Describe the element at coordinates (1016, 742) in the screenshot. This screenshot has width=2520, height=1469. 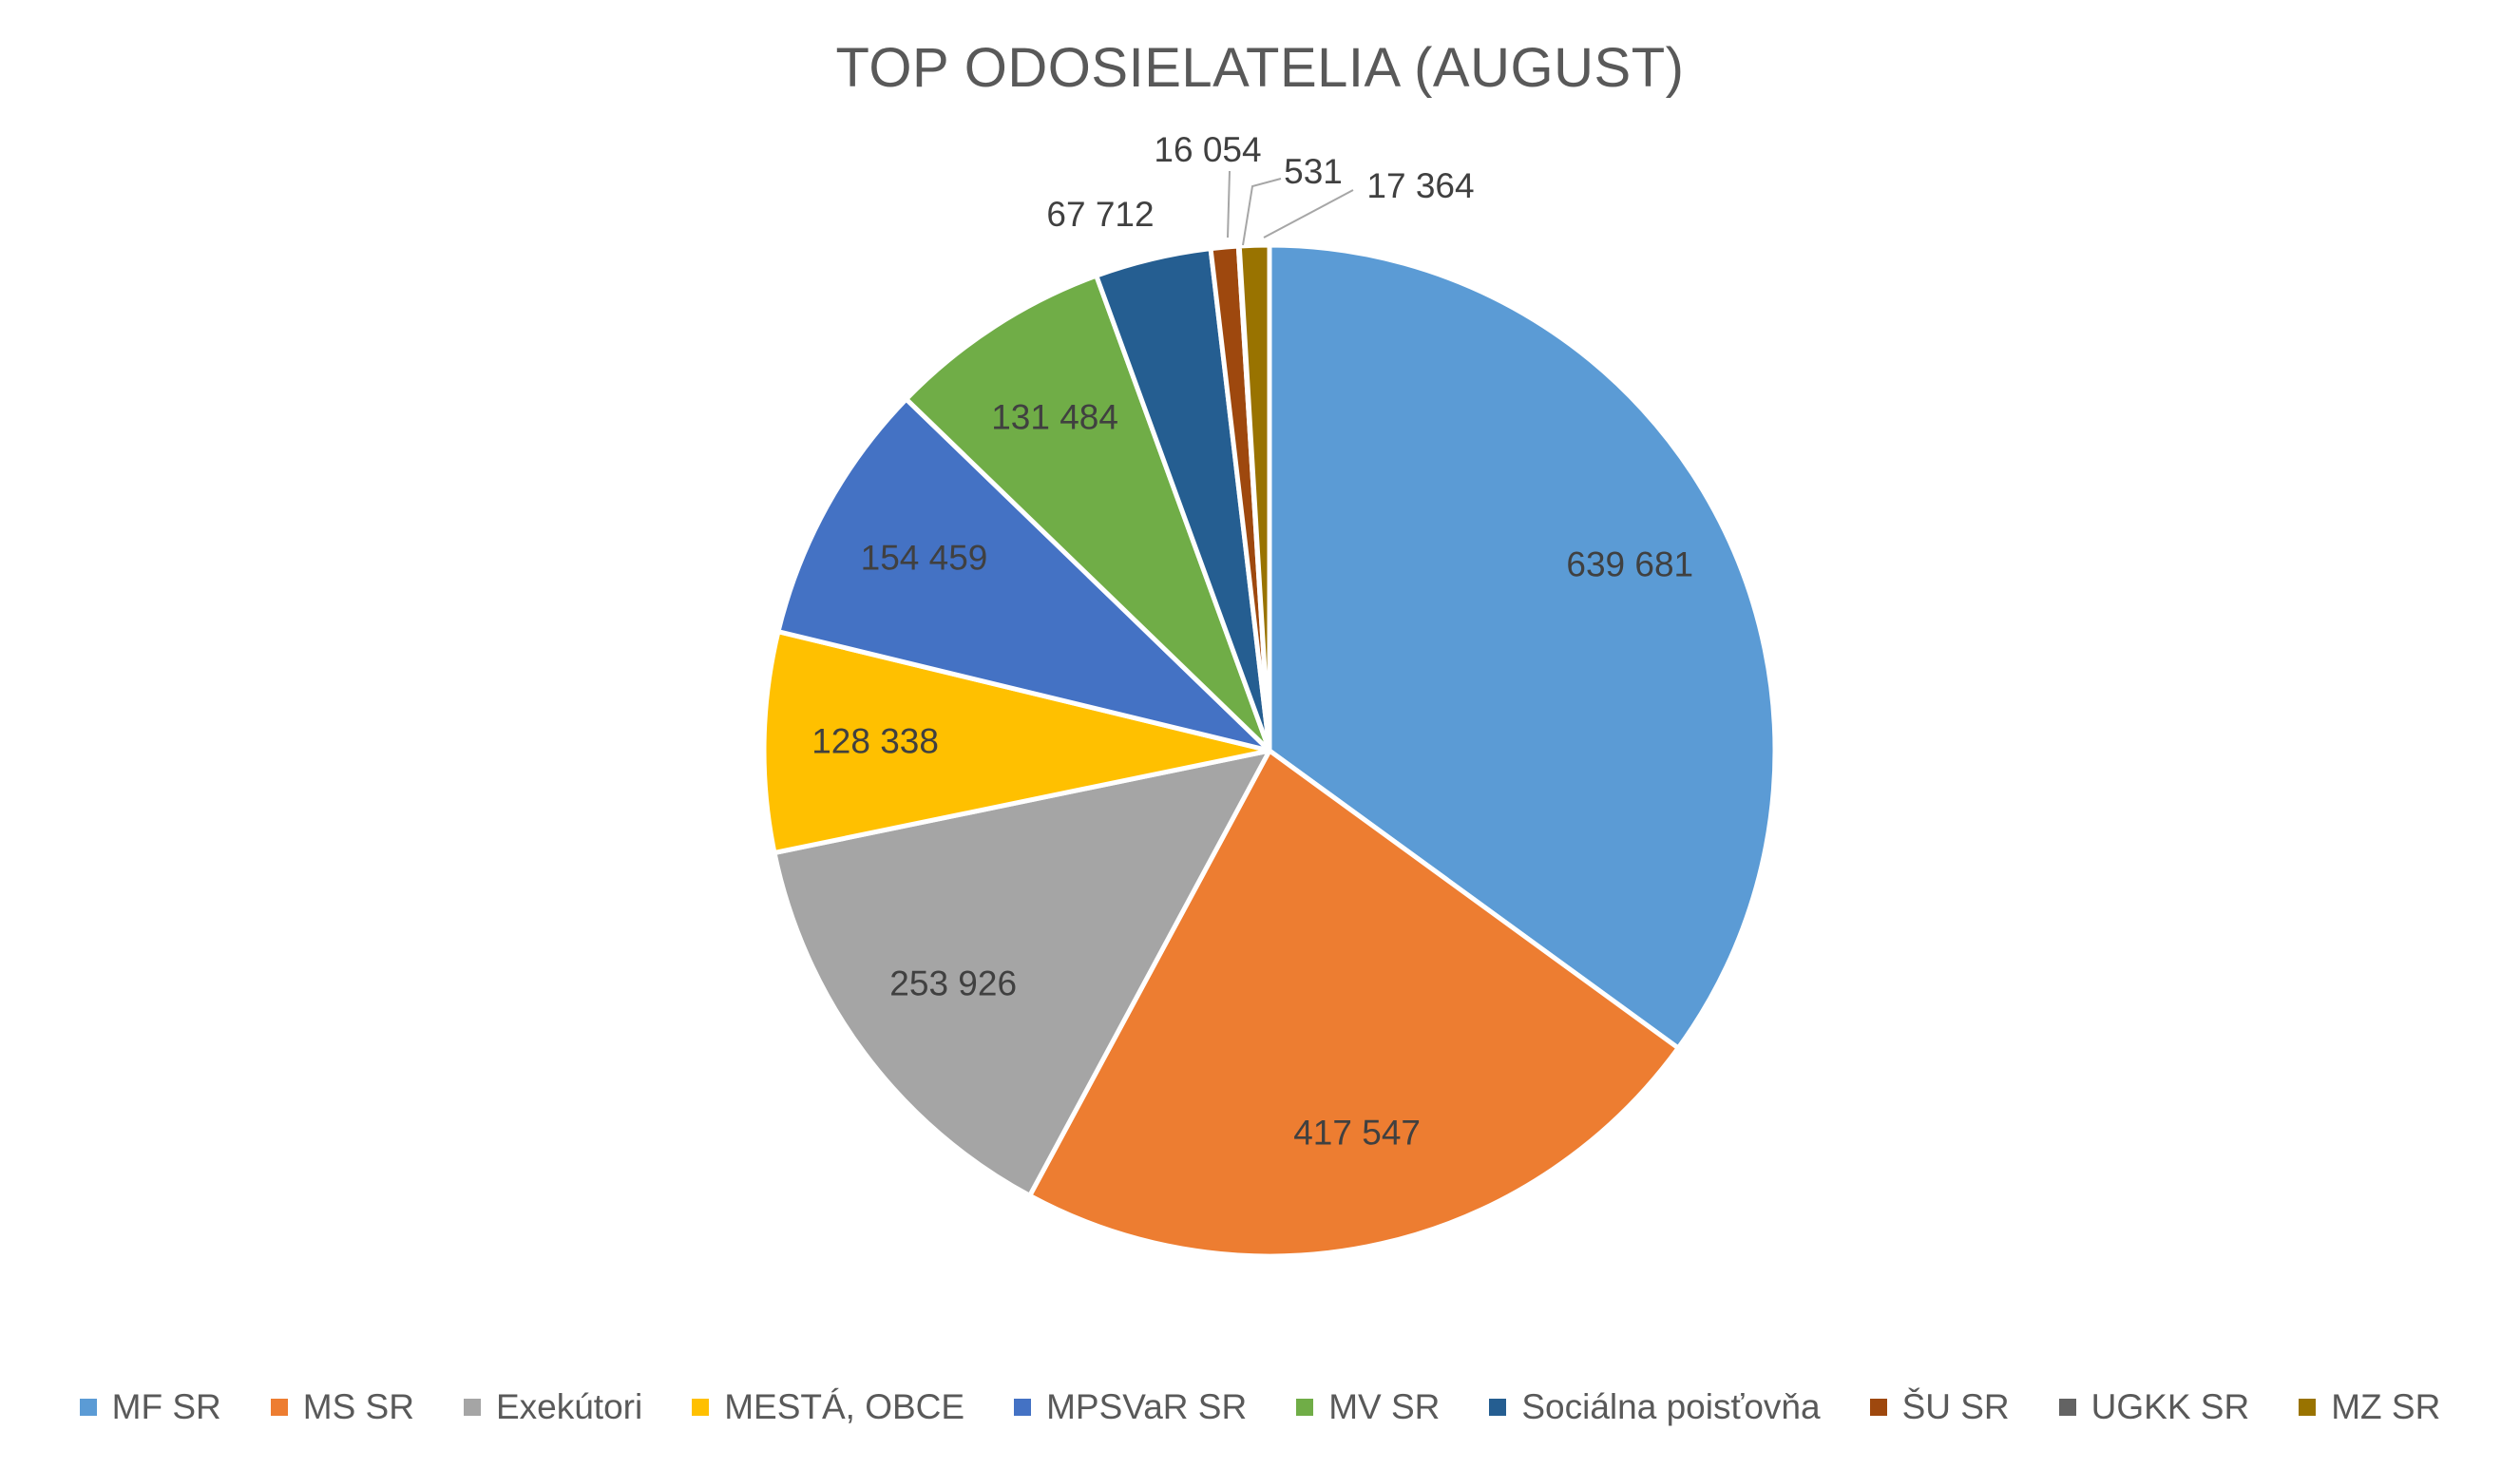
I see `pie-slice-mest-obce` at that location.